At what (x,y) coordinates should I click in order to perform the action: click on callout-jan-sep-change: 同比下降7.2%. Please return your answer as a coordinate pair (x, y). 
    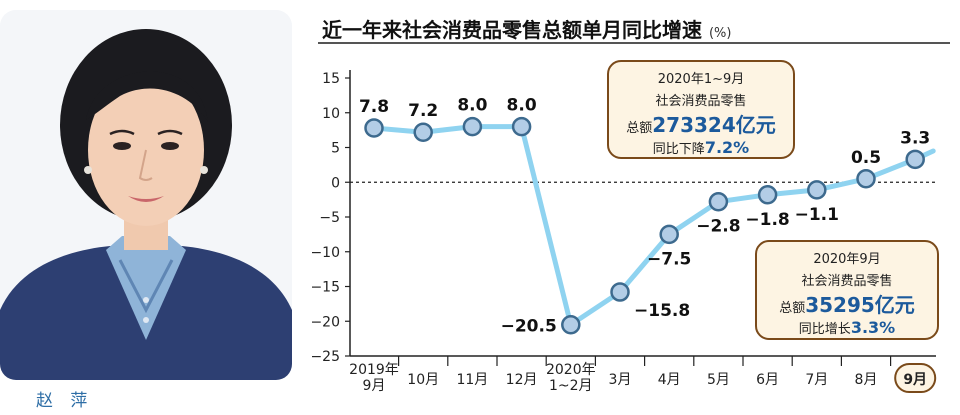
    Looking at the image, I should click on (701, 147).